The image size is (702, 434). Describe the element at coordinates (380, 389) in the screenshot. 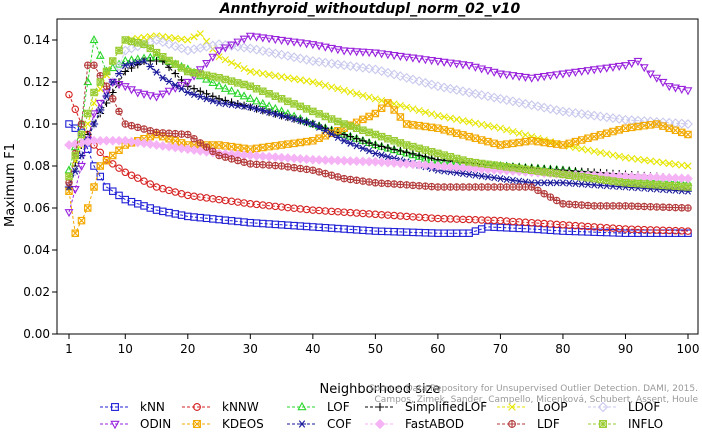

I see `x-axis-label: Neighborhood size` at that location.